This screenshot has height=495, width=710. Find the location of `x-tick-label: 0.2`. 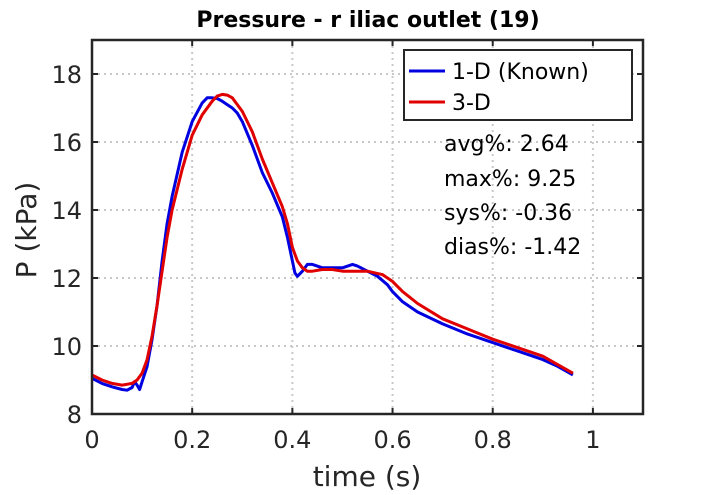

x-tick-label: 0.2 is located at coordinates (192, 440).